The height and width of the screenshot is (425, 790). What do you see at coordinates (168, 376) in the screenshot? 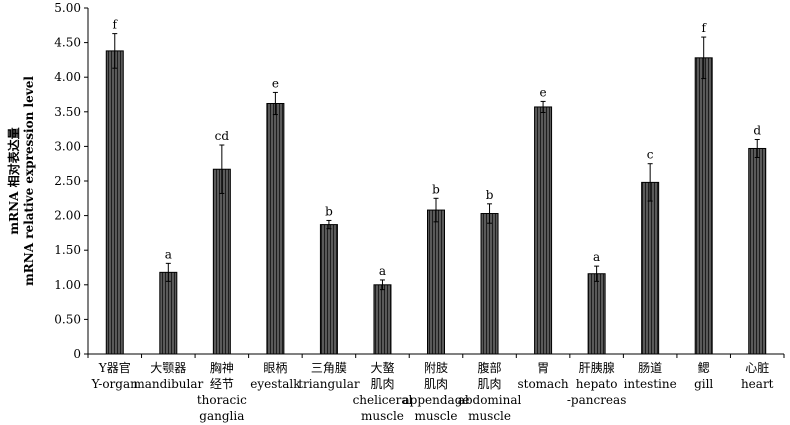
I see `x-category-label: 大颚器 mandibular` at bounding box center [168, 376].